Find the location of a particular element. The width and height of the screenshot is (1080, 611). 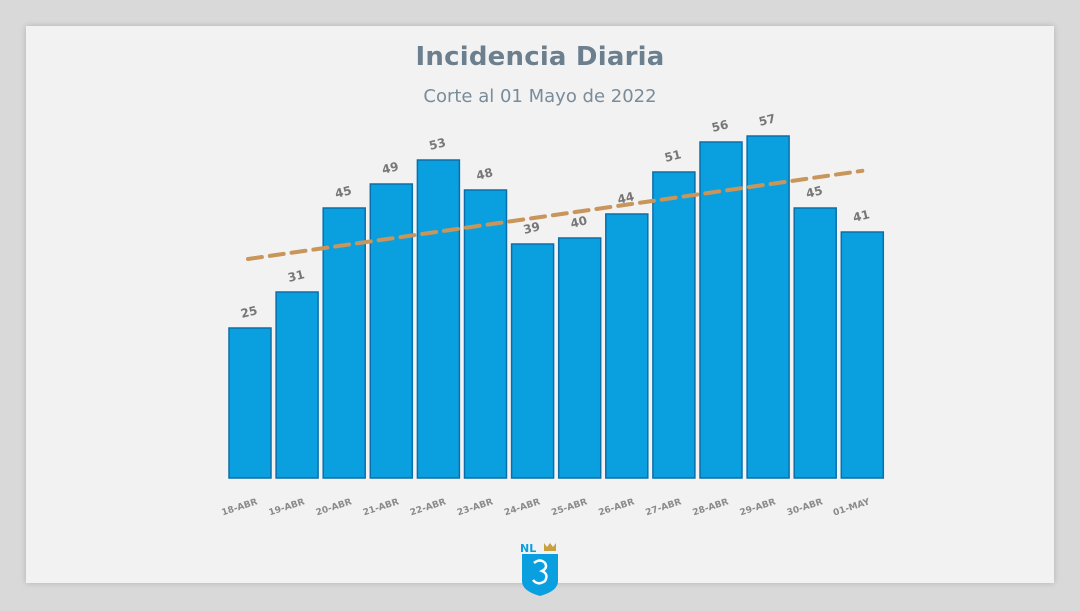

bar-24-ABR is located at coordinates (532, 361).